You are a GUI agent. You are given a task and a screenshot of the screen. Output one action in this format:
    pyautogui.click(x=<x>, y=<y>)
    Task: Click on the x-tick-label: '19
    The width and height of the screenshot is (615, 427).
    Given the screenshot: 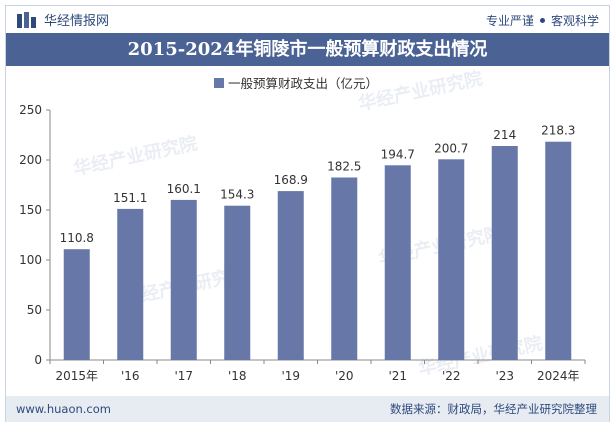 What is the action you would take?
    pyautogui.click(x=290, y=376)
    